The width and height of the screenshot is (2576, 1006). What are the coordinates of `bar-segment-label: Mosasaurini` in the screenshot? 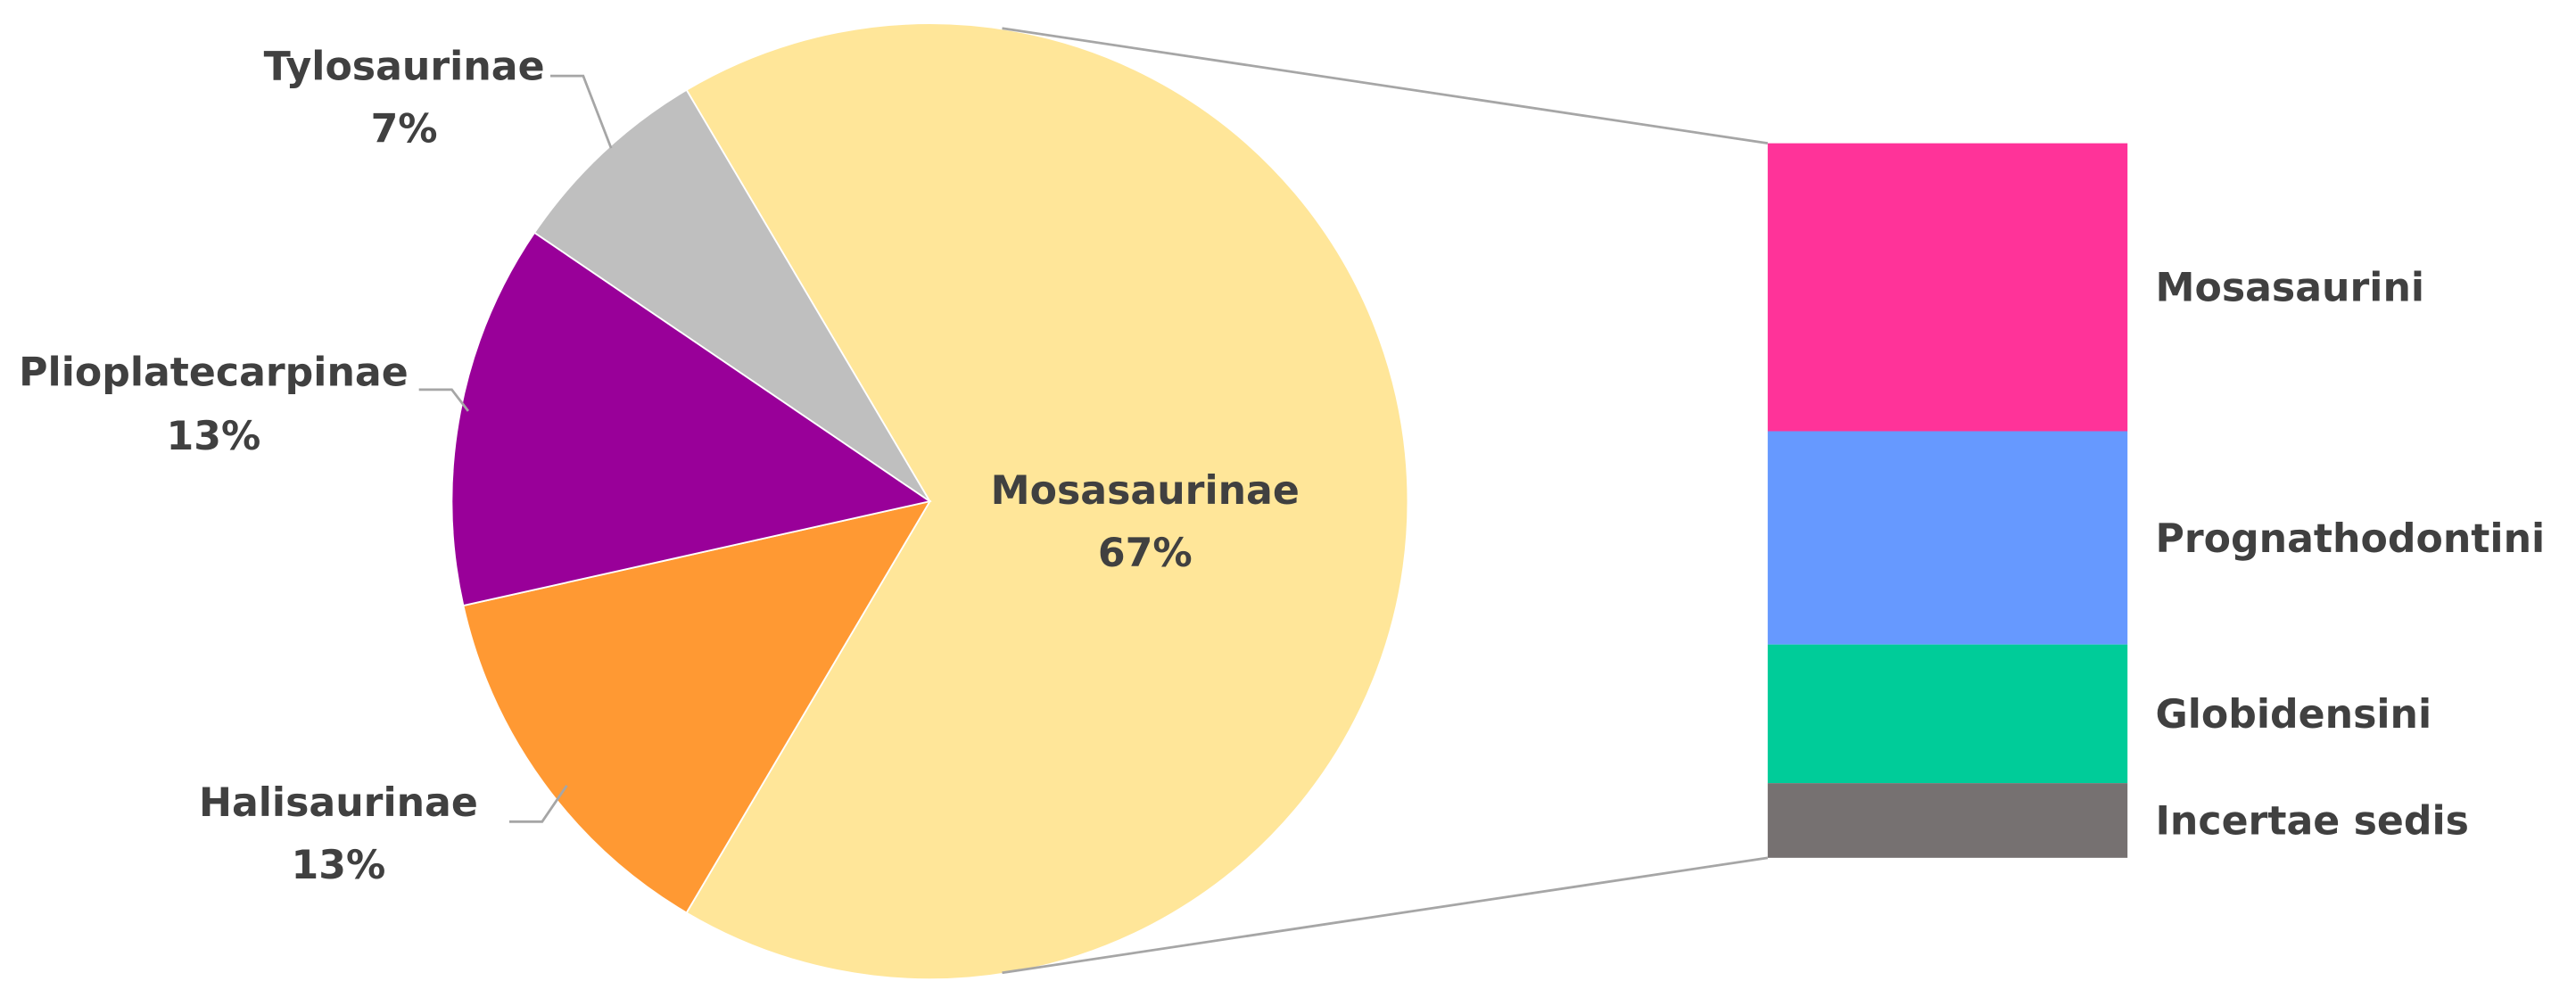 It's located at (2289, 289).